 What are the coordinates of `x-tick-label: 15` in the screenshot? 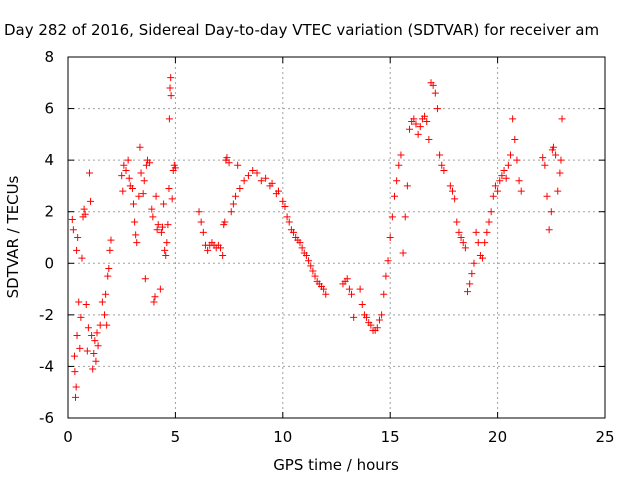 It's located at (390, 437).